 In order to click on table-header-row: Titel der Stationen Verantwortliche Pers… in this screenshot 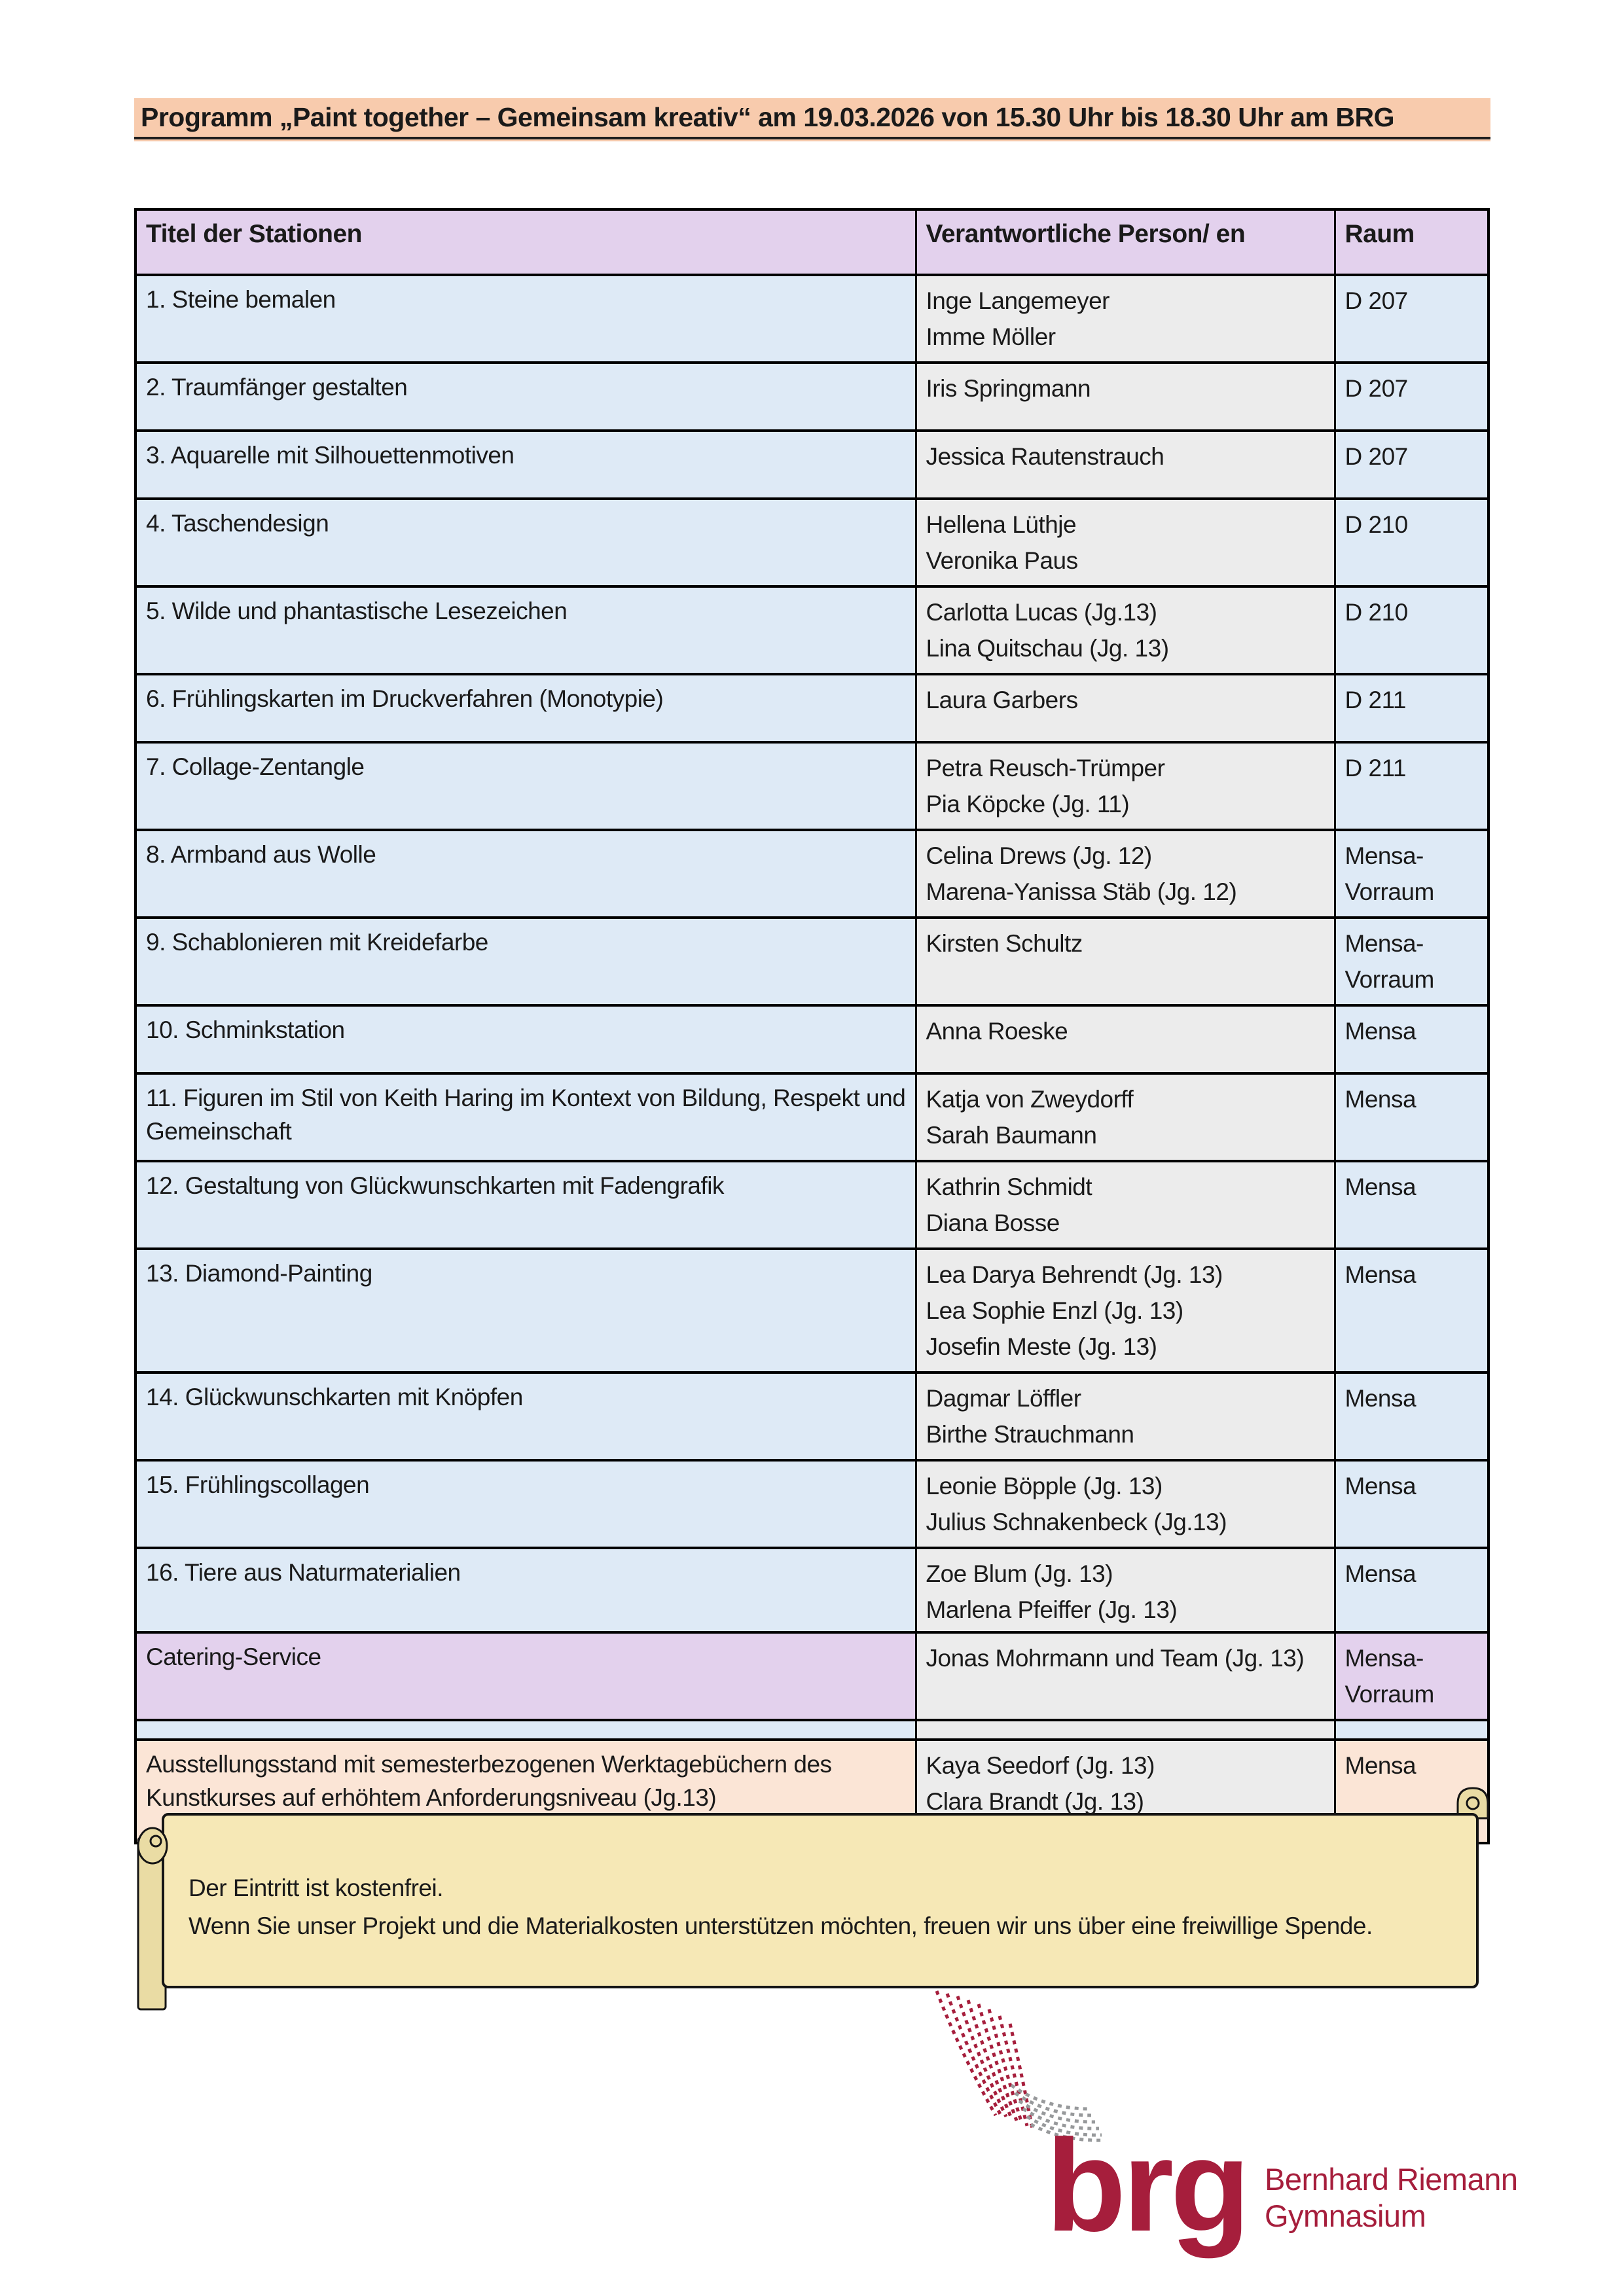, I will do `click(812, 242)`.